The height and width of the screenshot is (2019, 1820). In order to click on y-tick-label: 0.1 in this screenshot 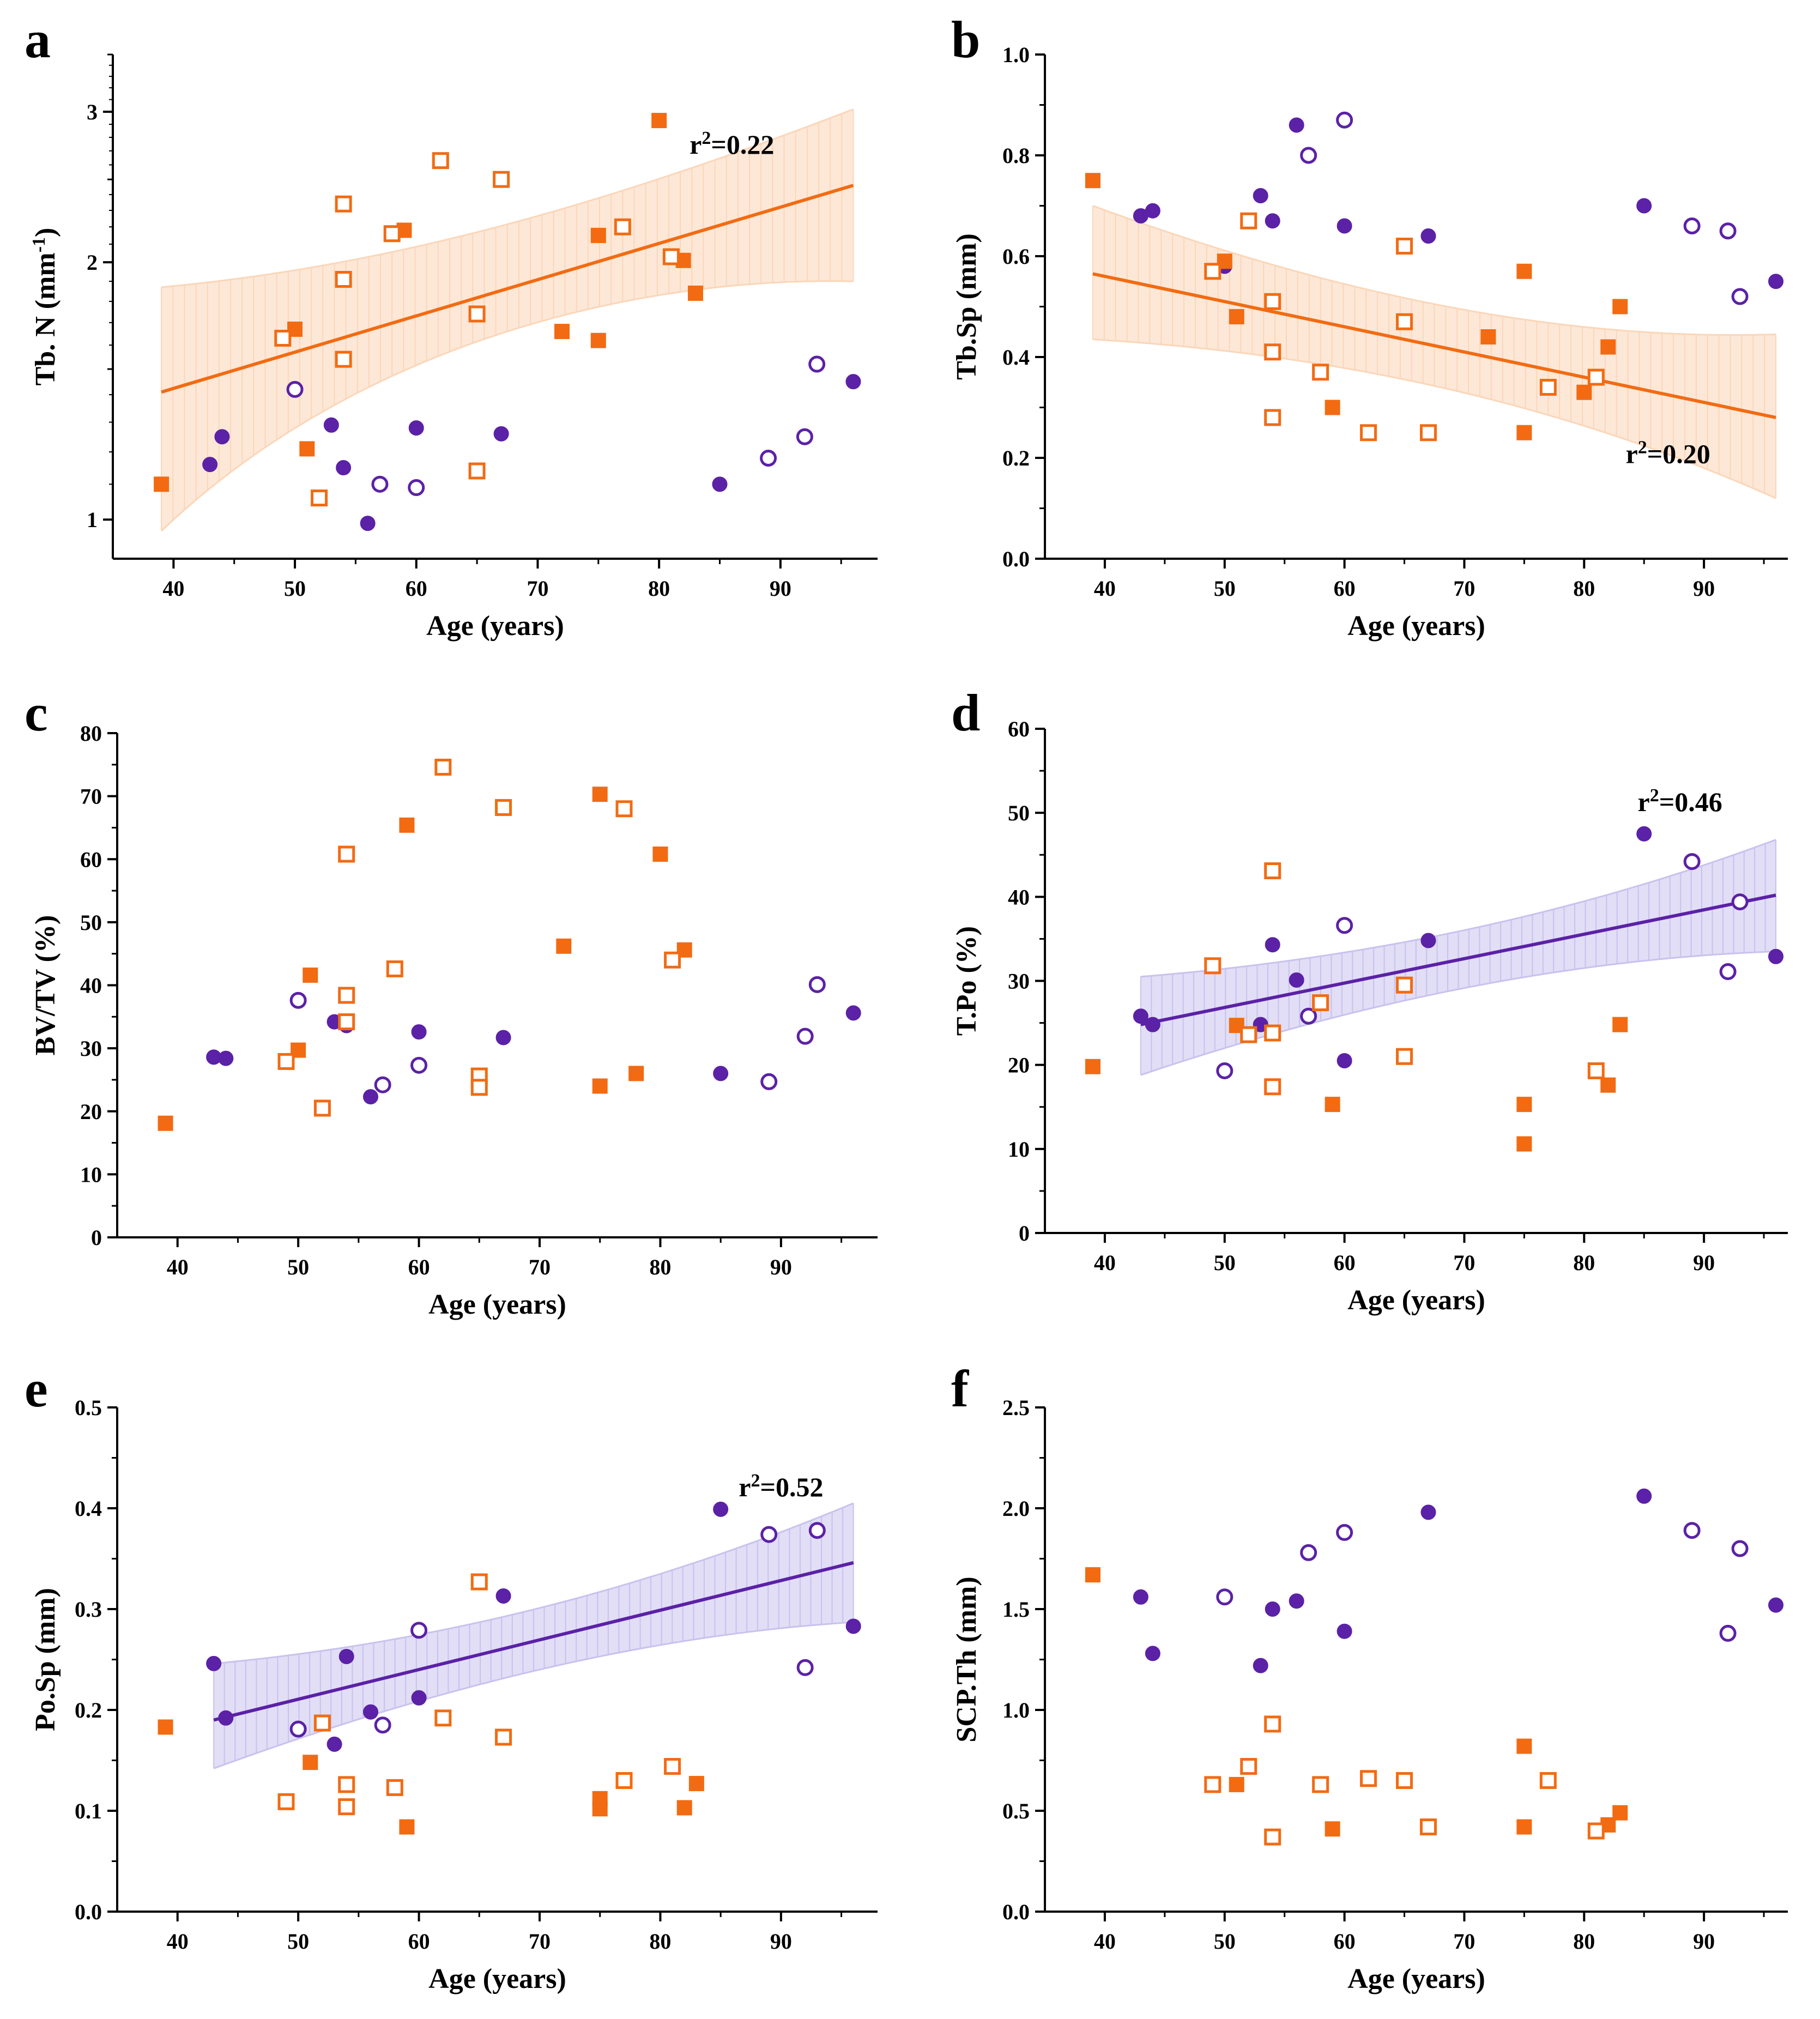, I will do `click(88, 1811)`.